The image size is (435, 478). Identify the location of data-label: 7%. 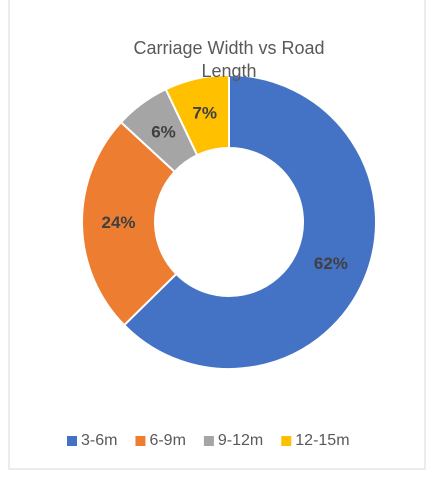
(204, 113).